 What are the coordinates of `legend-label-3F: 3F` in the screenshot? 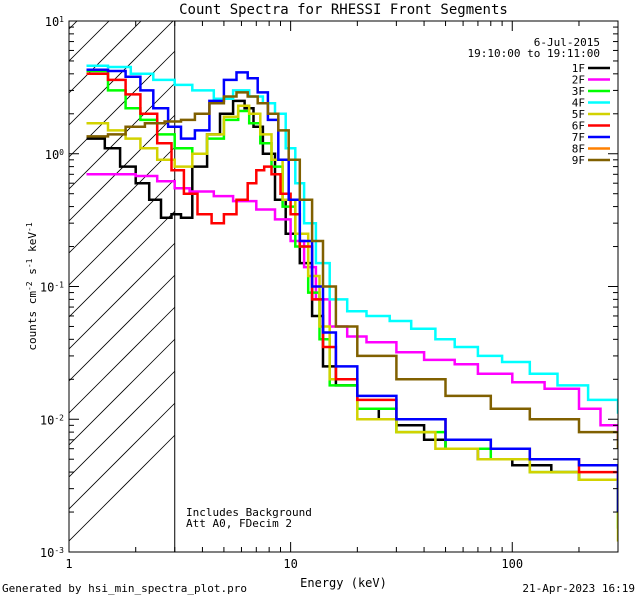 It's located at (578, 91).